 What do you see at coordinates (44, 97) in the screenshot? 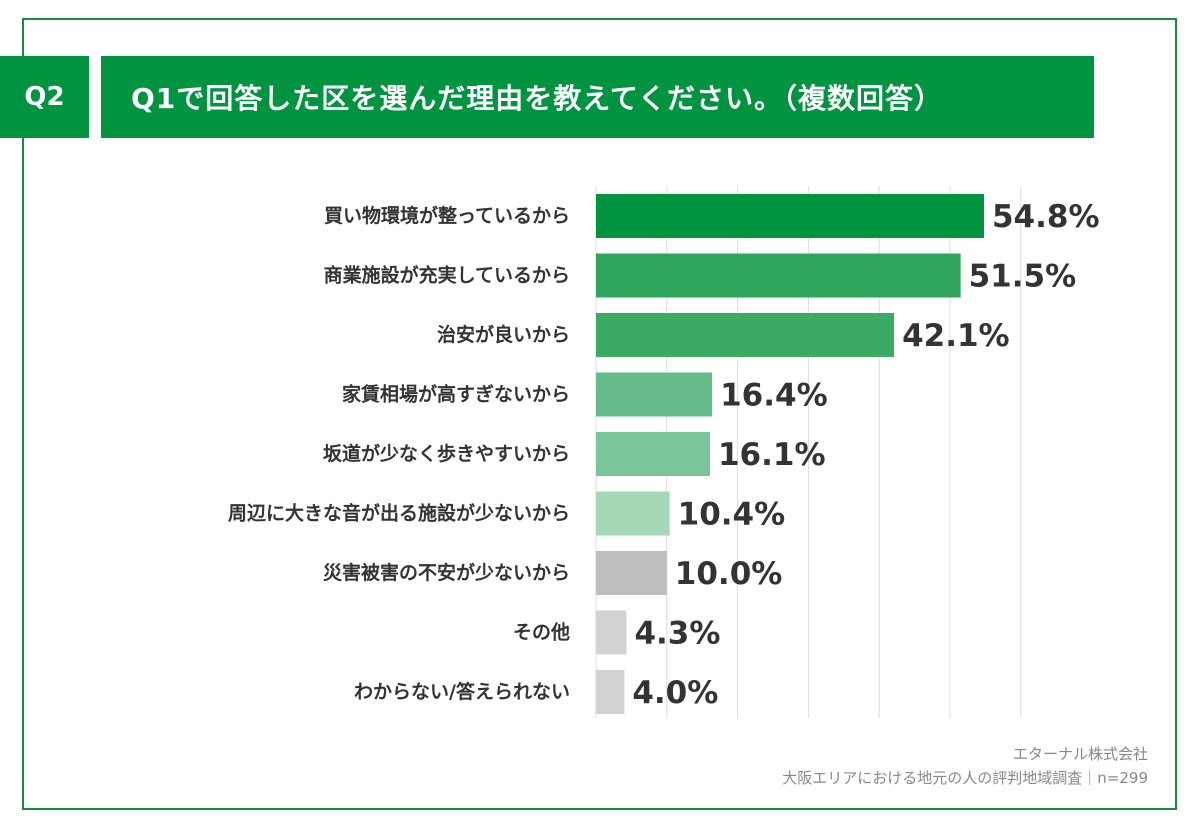
I see `question-badge: Q2` at bounding box center [44, 97].